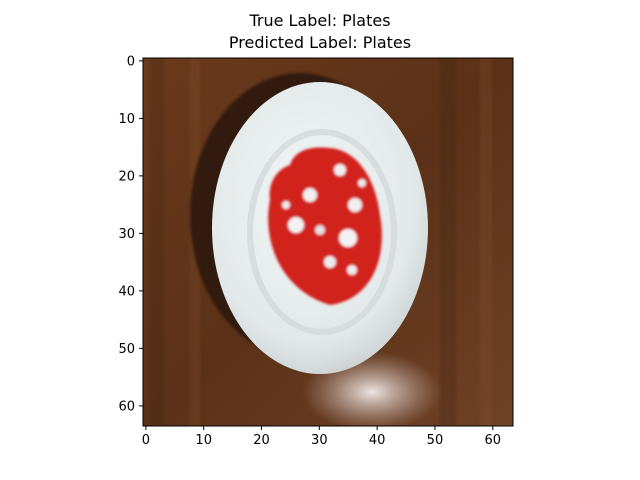 Image resolution: width=640 pixels, height=480 pixels. I want to click on y-tick-label: 0, so click(131, 61).